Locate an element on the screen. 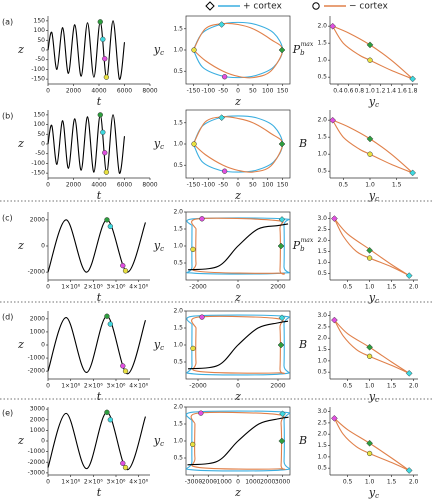 The width and height of the screenshot is (432, 499). y-tick-label: 150 is located at coordinates (40, 20).